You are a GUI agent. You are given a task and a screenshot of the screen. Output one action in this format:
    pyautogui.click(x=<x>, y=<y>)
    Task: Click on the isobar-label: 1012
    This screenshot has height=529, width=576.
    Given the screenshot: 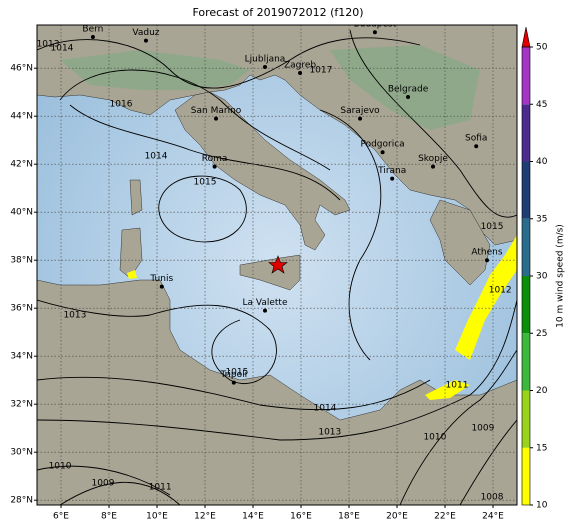 What is the action you would take?
    pyautogui.click(x=500, y=290)
    